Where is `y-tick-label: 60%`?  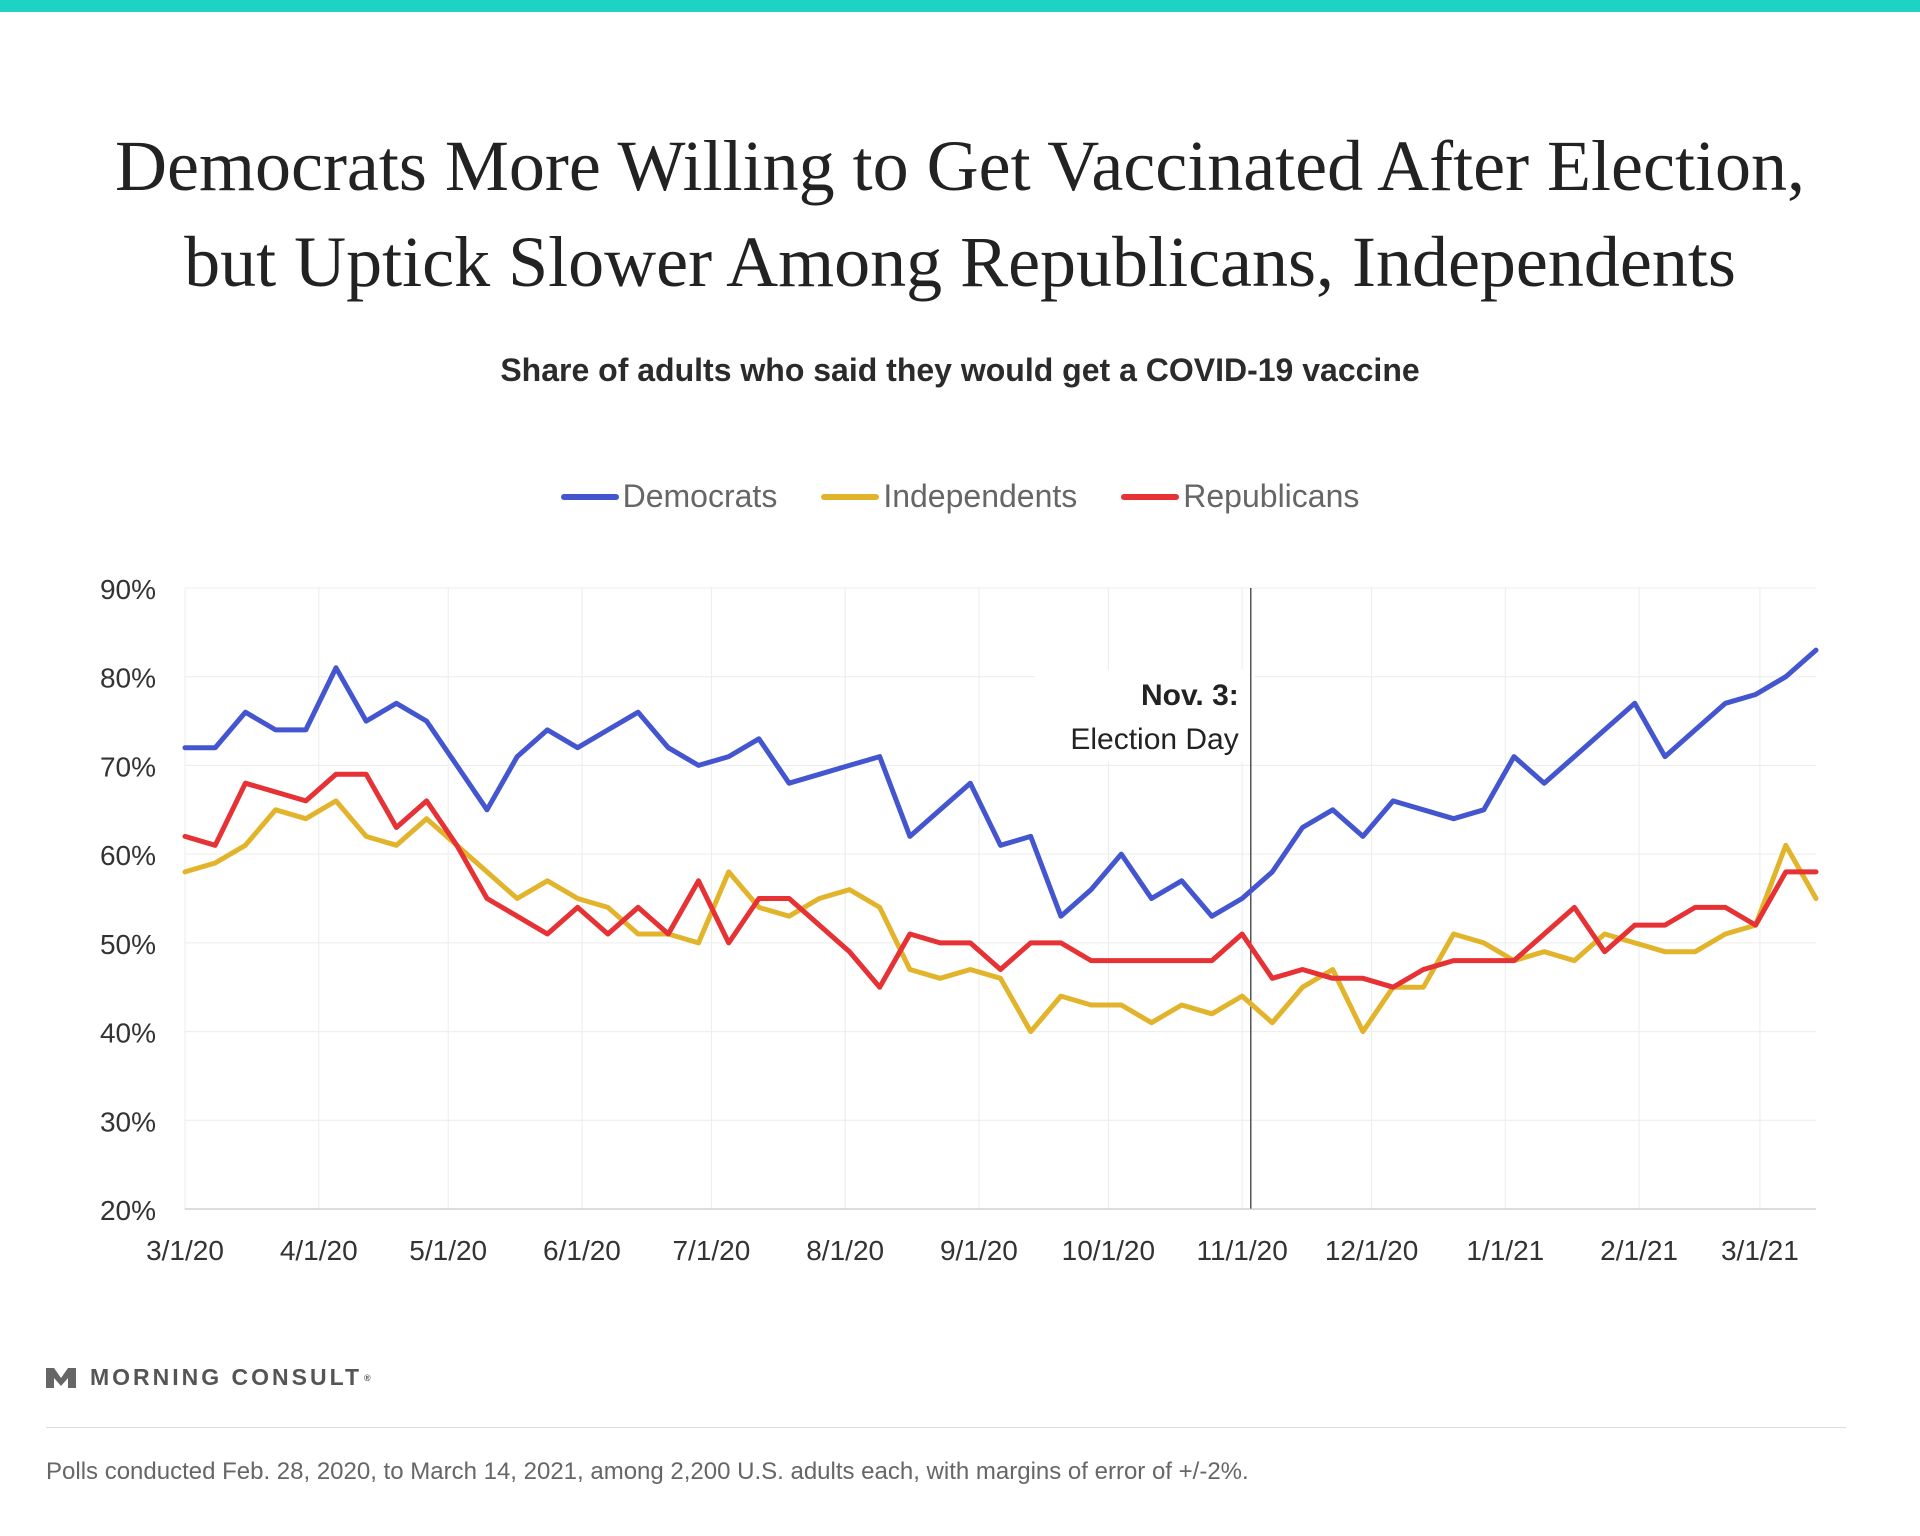 y-tick-label: 60% is located at coordinates (128, 855).